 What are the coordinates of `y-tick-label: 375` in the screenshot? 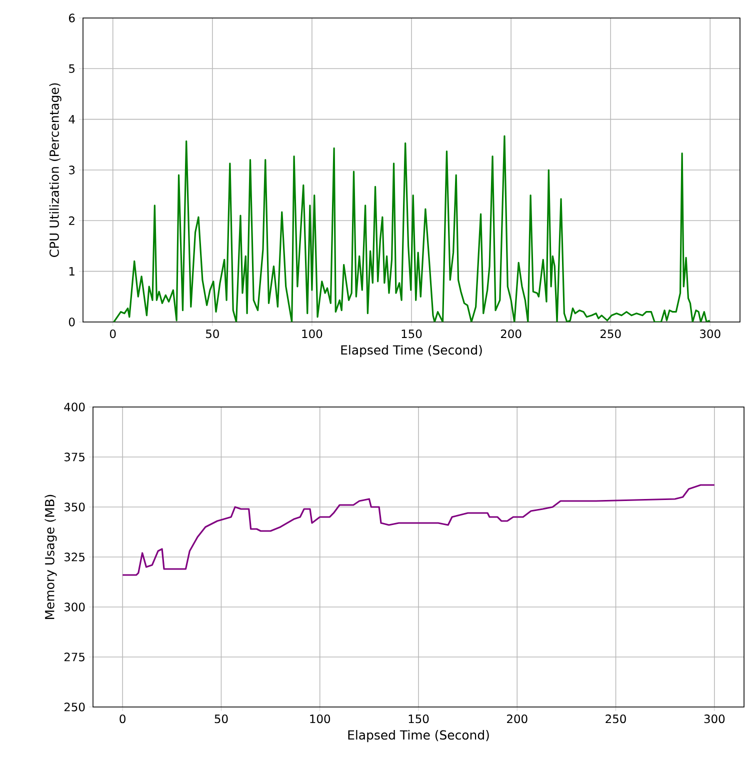 It's located at (74, 457).